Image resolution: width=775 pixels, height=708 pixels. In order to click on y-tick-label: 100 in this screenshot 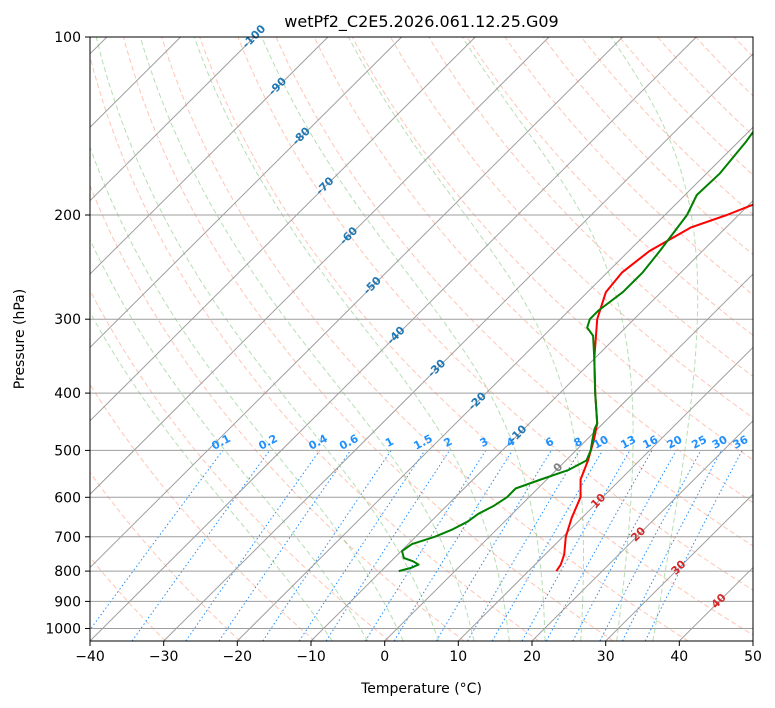, I will do `click(67, 38)`.